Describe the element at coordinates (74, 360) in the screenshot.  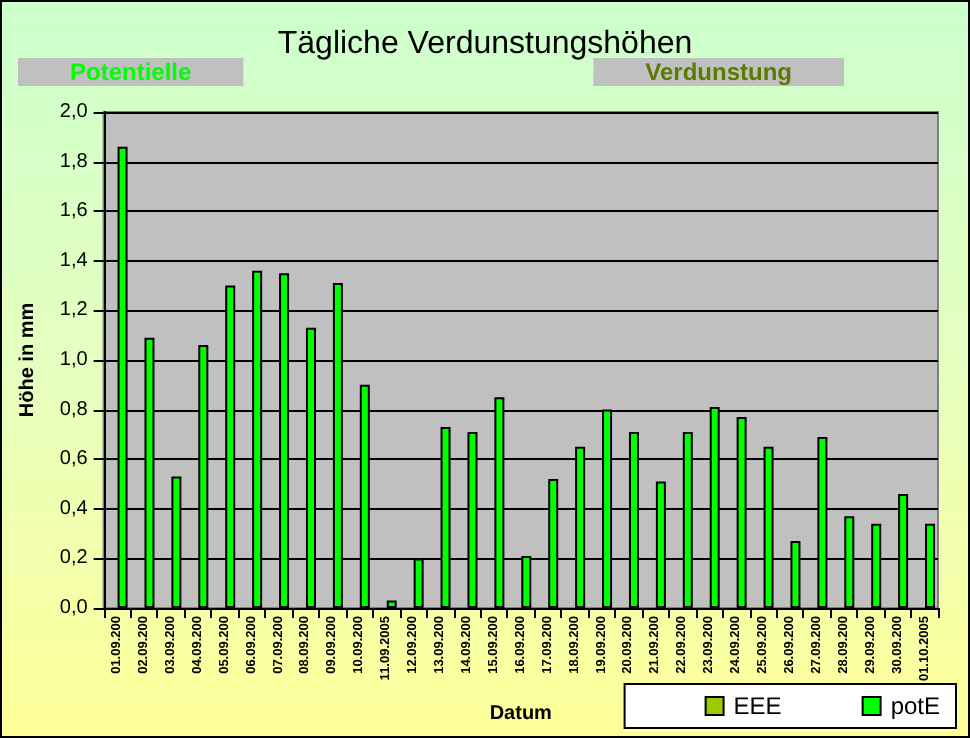
I see `y-tick-label: 1,0` at that location.